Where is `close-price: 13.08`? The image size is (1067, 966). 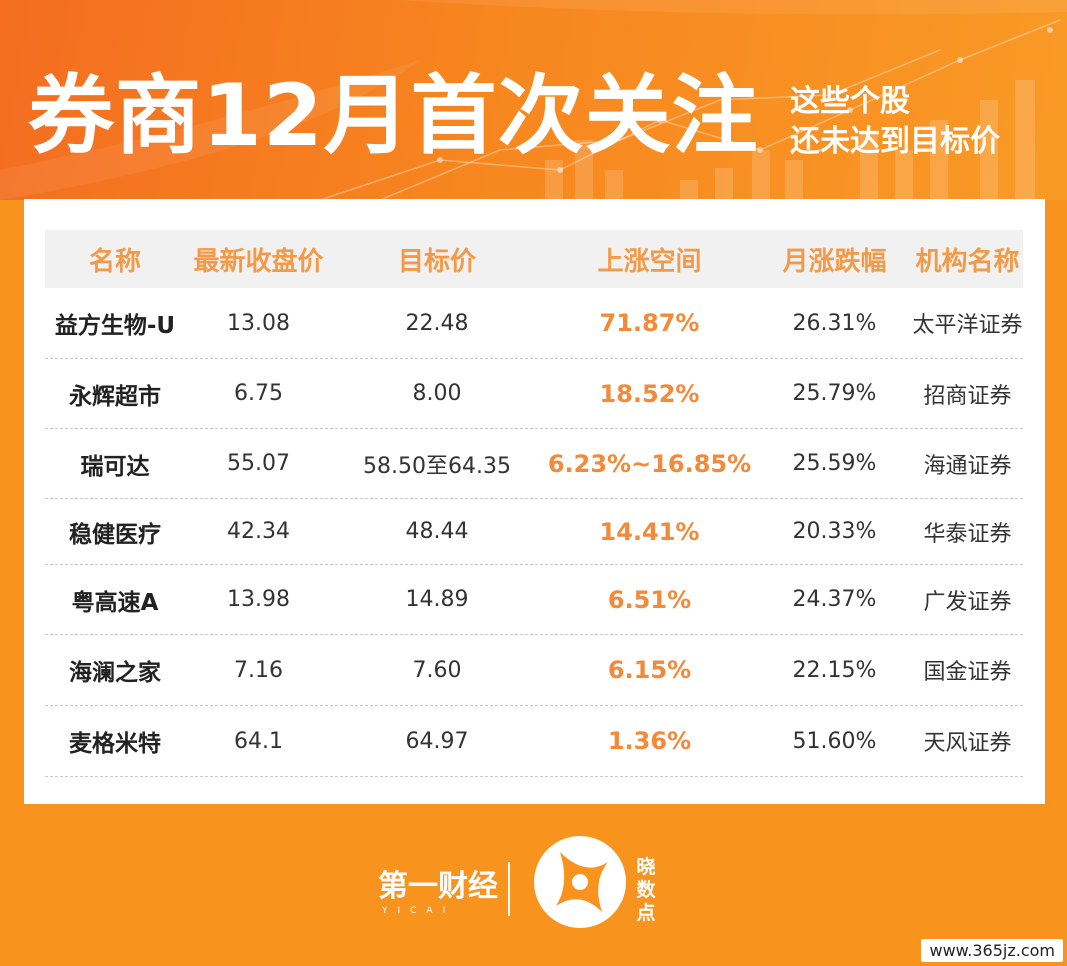 close-price: 13.08 is located at coordinates (258, 323).